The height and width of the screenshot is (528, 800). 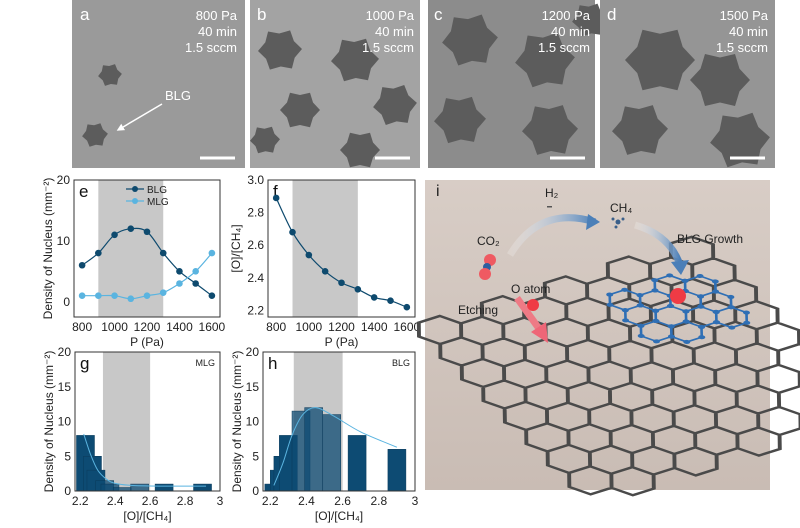 What do you see at coordinates (680, 267) in the screenshot?
I see `growth-arrowhead` at bounding box center [680, 267].